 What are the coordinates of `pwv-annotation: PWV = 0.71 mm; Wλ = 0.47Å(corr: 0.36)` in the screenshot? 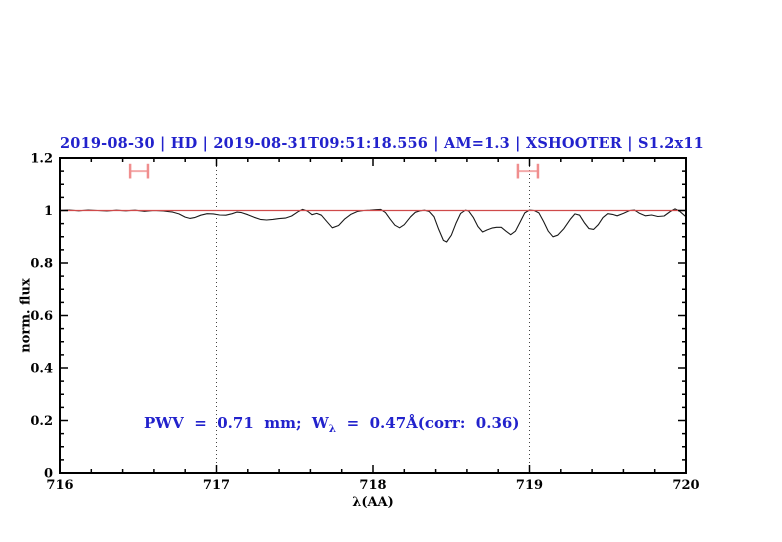 It's located at (331, 424).